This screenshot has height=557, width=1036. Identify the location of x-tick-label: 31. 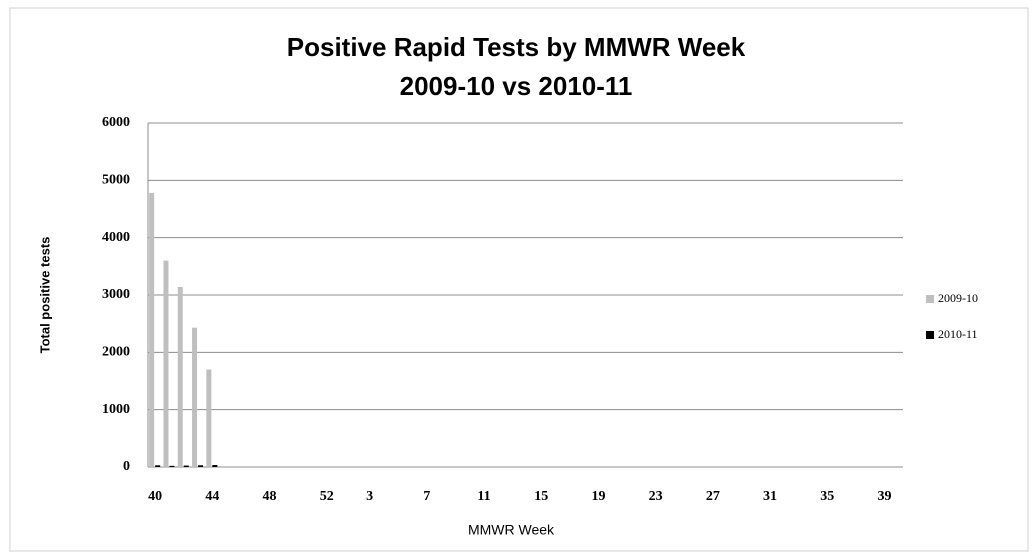
(770, 496).